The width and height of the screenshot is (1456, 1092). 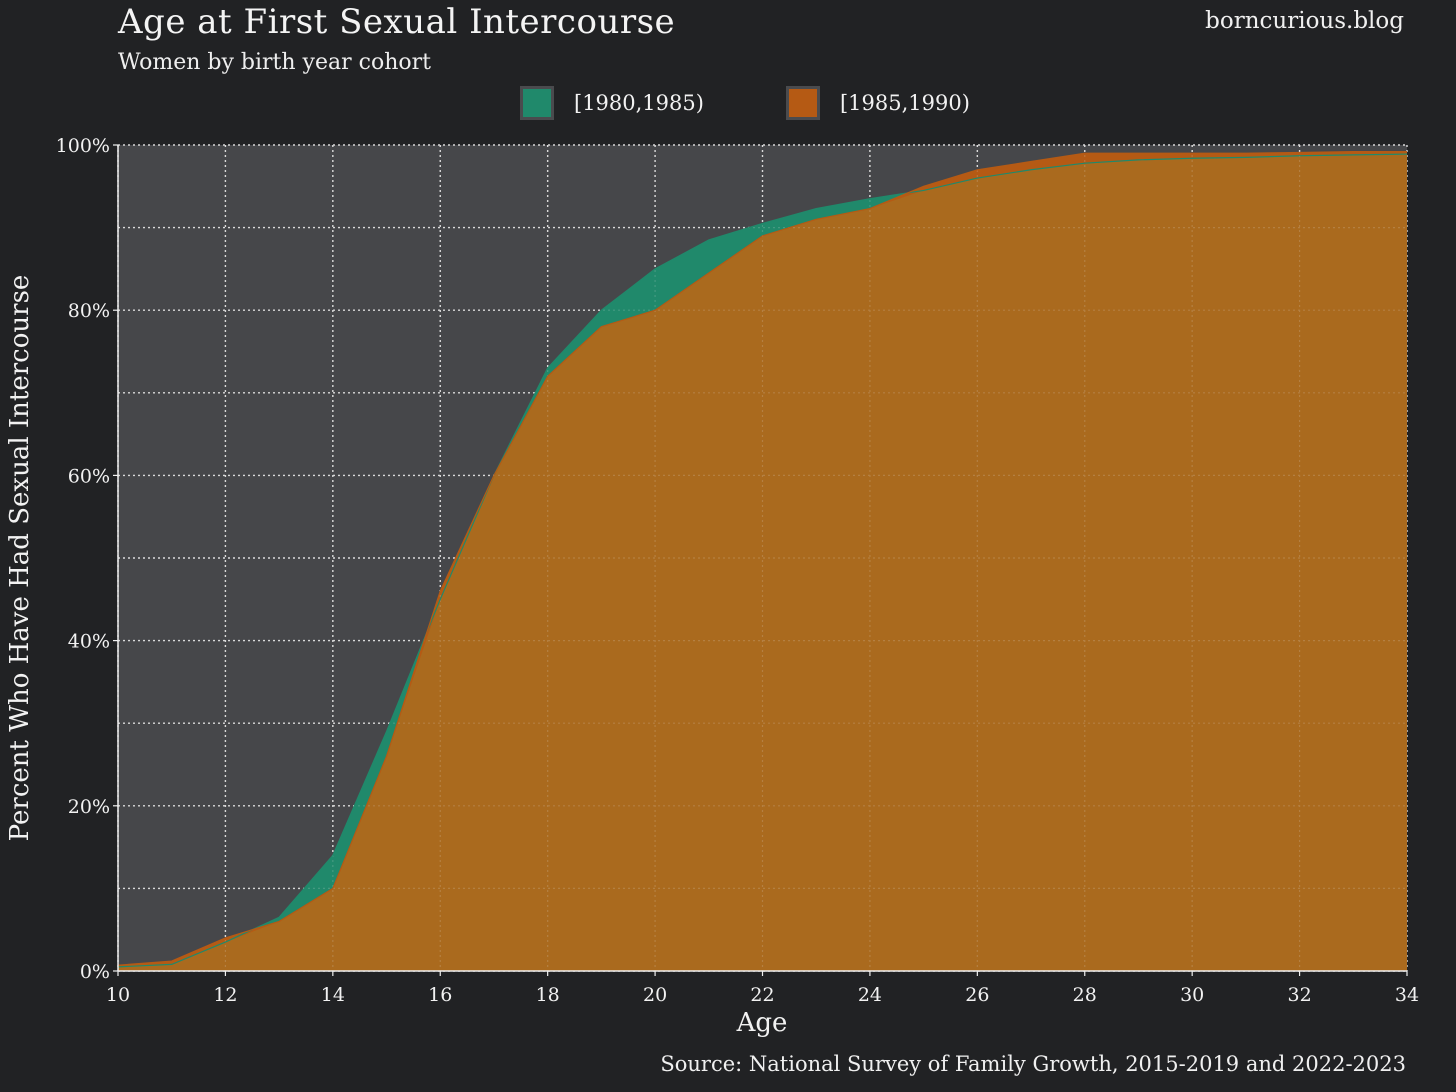 I want to click on x-axis-label: Age, so click(x=762, y=1023).